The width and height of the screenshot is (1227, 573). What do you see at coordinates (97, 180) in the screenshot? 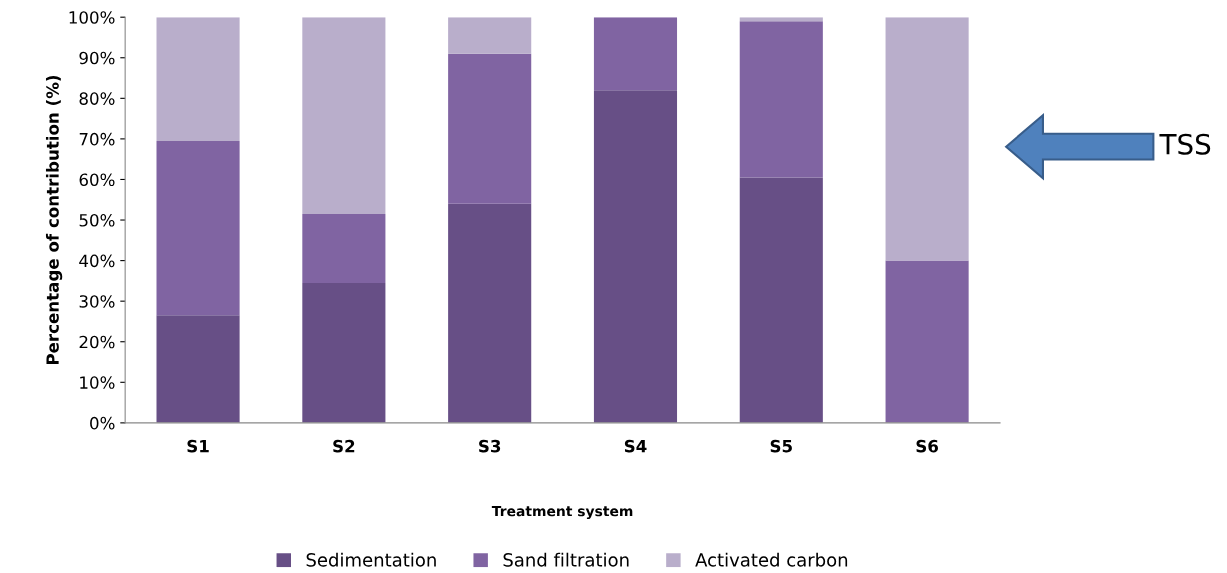
I see `y-tick-label: 60%` at bounding box center [97, 180].